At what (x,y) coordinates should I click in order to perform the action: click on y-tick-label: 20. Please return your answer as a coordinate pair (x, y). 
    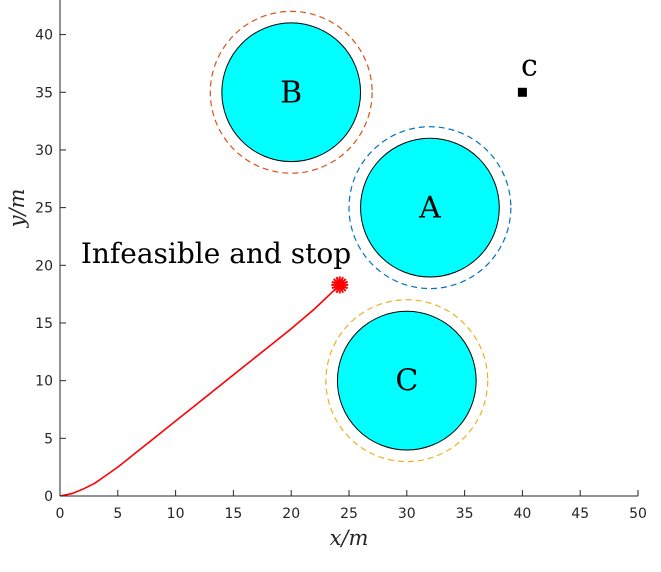
    Looking at the image, I should click on (44, 266).